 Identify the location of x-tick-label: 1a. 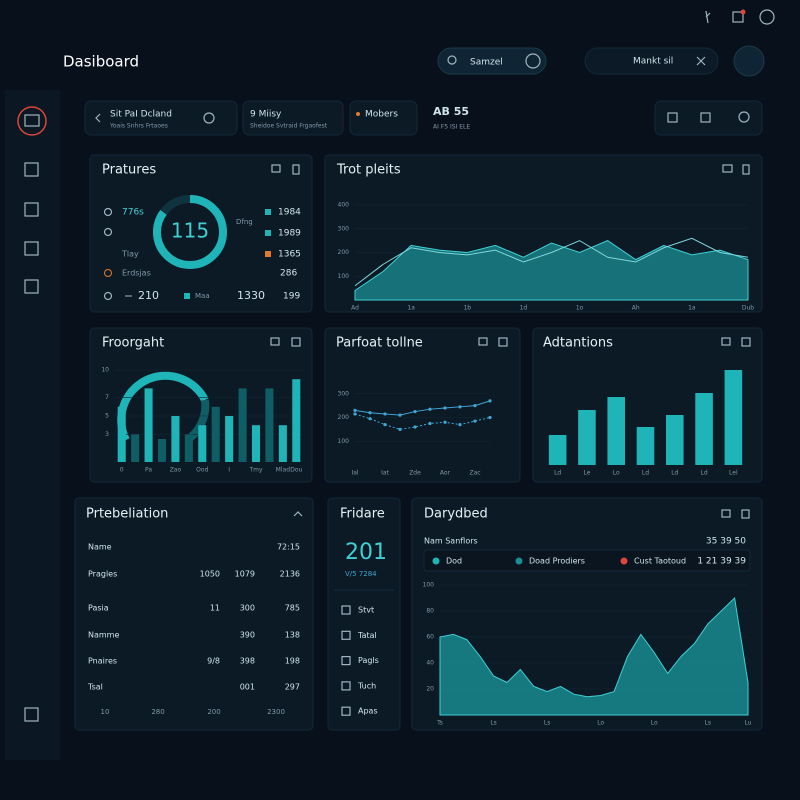
(692, 308).